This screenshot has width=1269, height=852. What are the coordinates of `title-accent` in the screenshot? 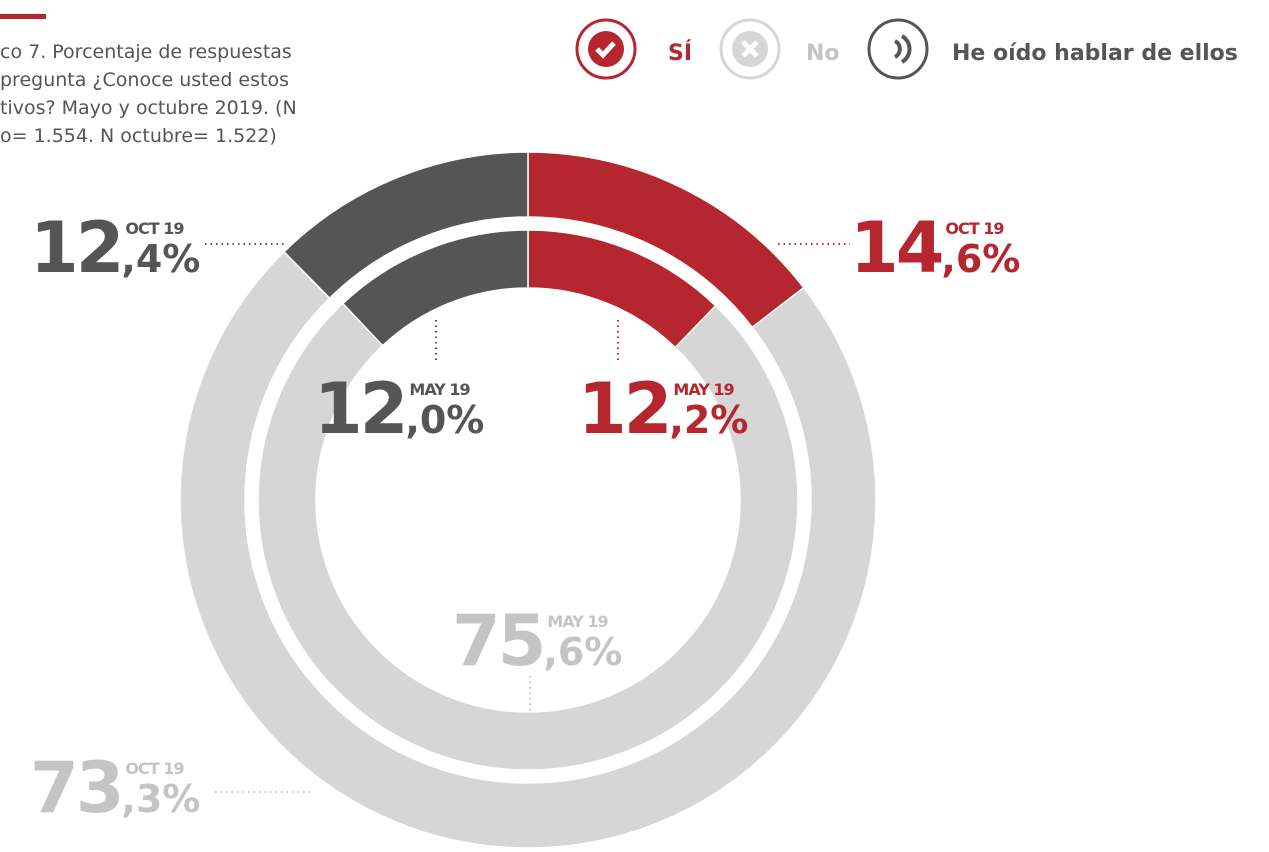 It's located at (23, 16).